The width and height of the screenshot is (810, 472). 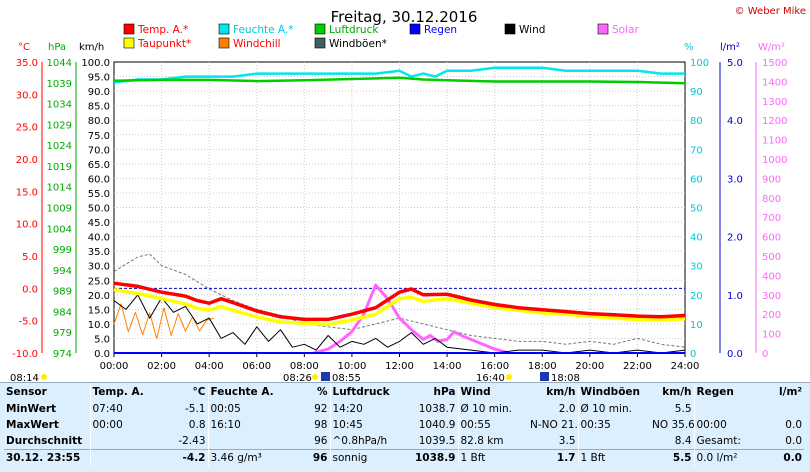 What do you see at coordinates (735, 238) in the screenshot?
I see `rain-tick-label: 2.0` at bounding box center [735, 238].